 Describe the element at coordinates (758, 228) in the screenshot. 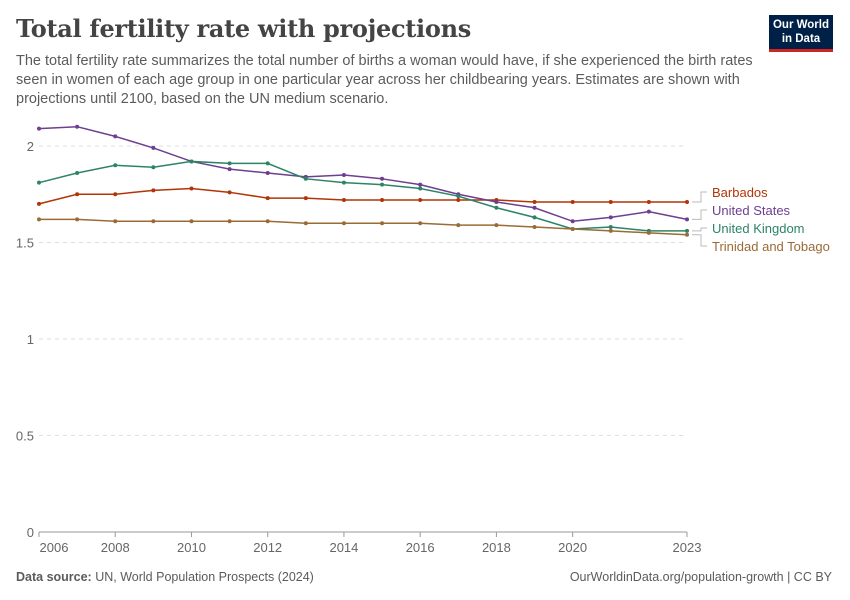

I see `legend-label: United Kingdom` at that location.